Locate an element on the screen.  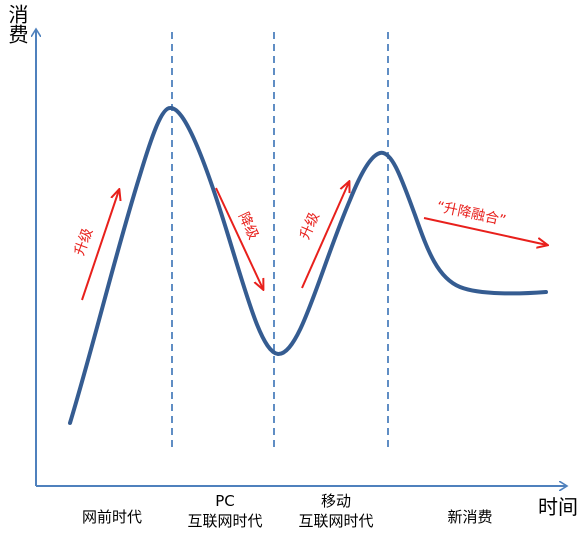
era-label-new-consumption: 新消费 is located at coordinates (469, 512).